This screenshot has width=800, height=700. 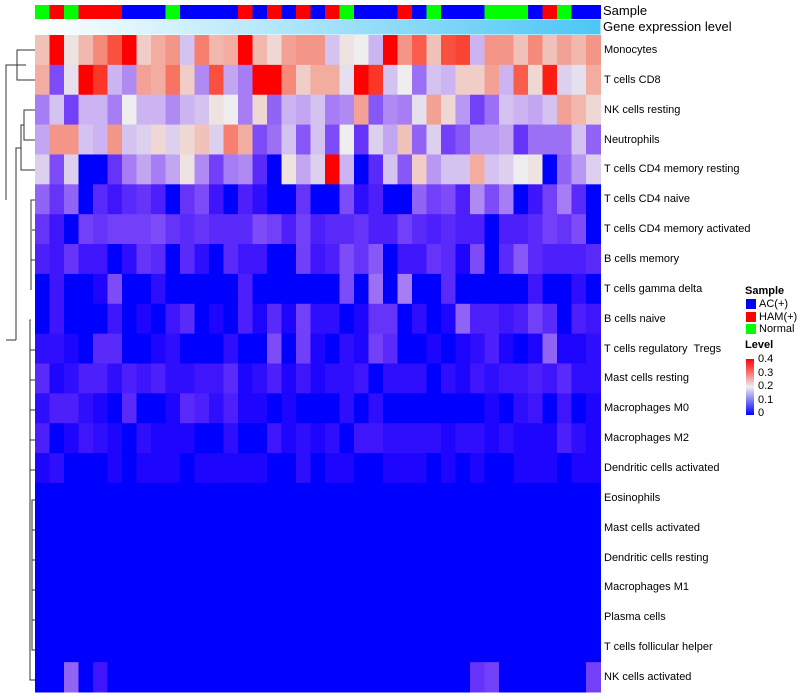 I want to click on row-label: B cells memory, so click(x=642, y=258).